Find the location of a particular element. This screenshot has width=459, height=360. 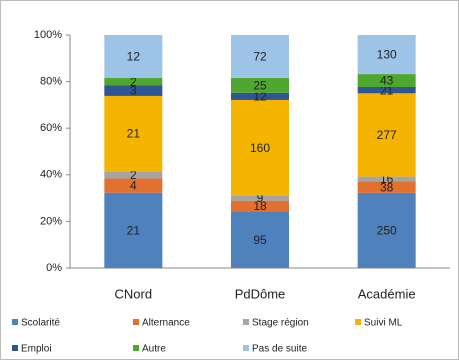

data-label: 130 is located at coordinates (387, 55).